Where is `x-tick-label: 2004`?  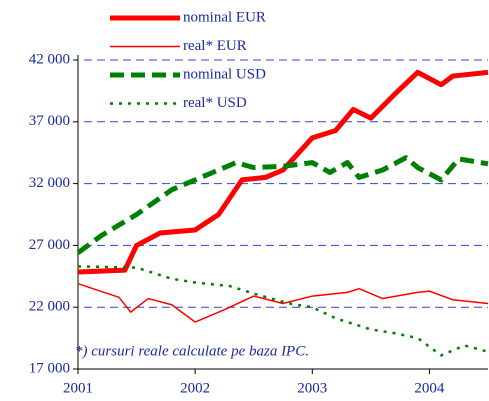 x-tick-label: 2004 is located at coordinates (429, 388).